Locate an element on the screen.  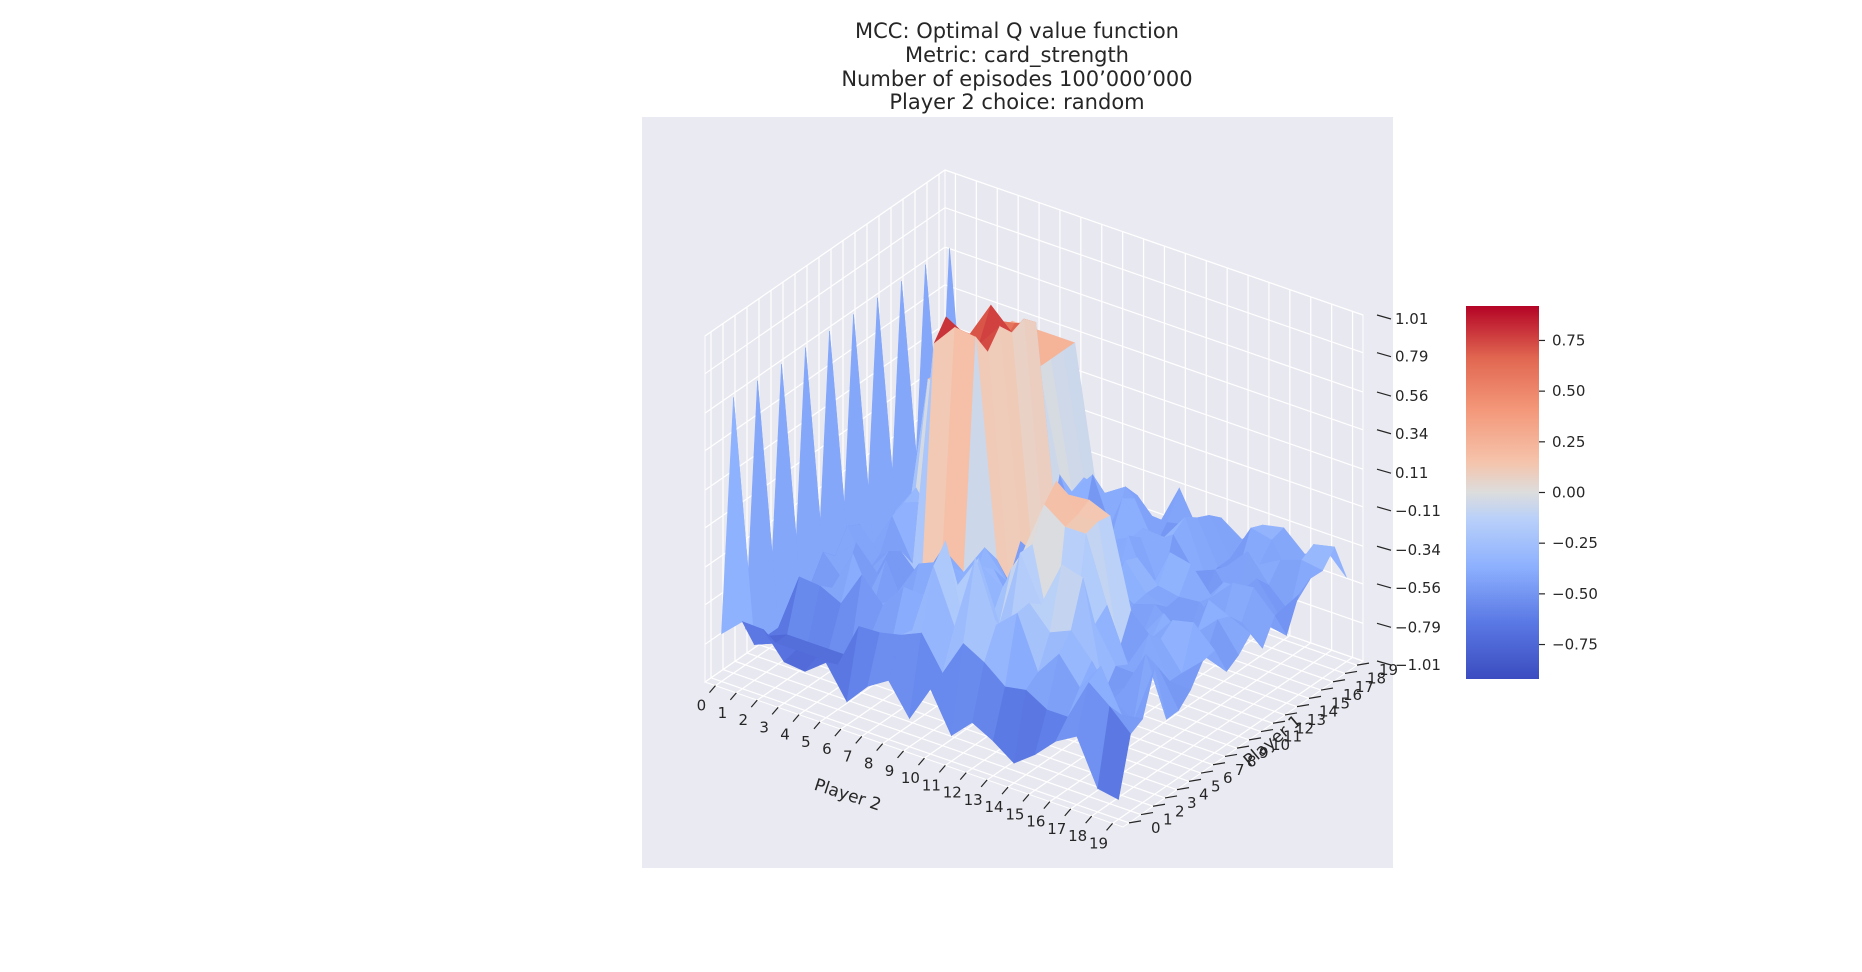
z-tick-label: 0.79 is located at coordinates (1411, 357).